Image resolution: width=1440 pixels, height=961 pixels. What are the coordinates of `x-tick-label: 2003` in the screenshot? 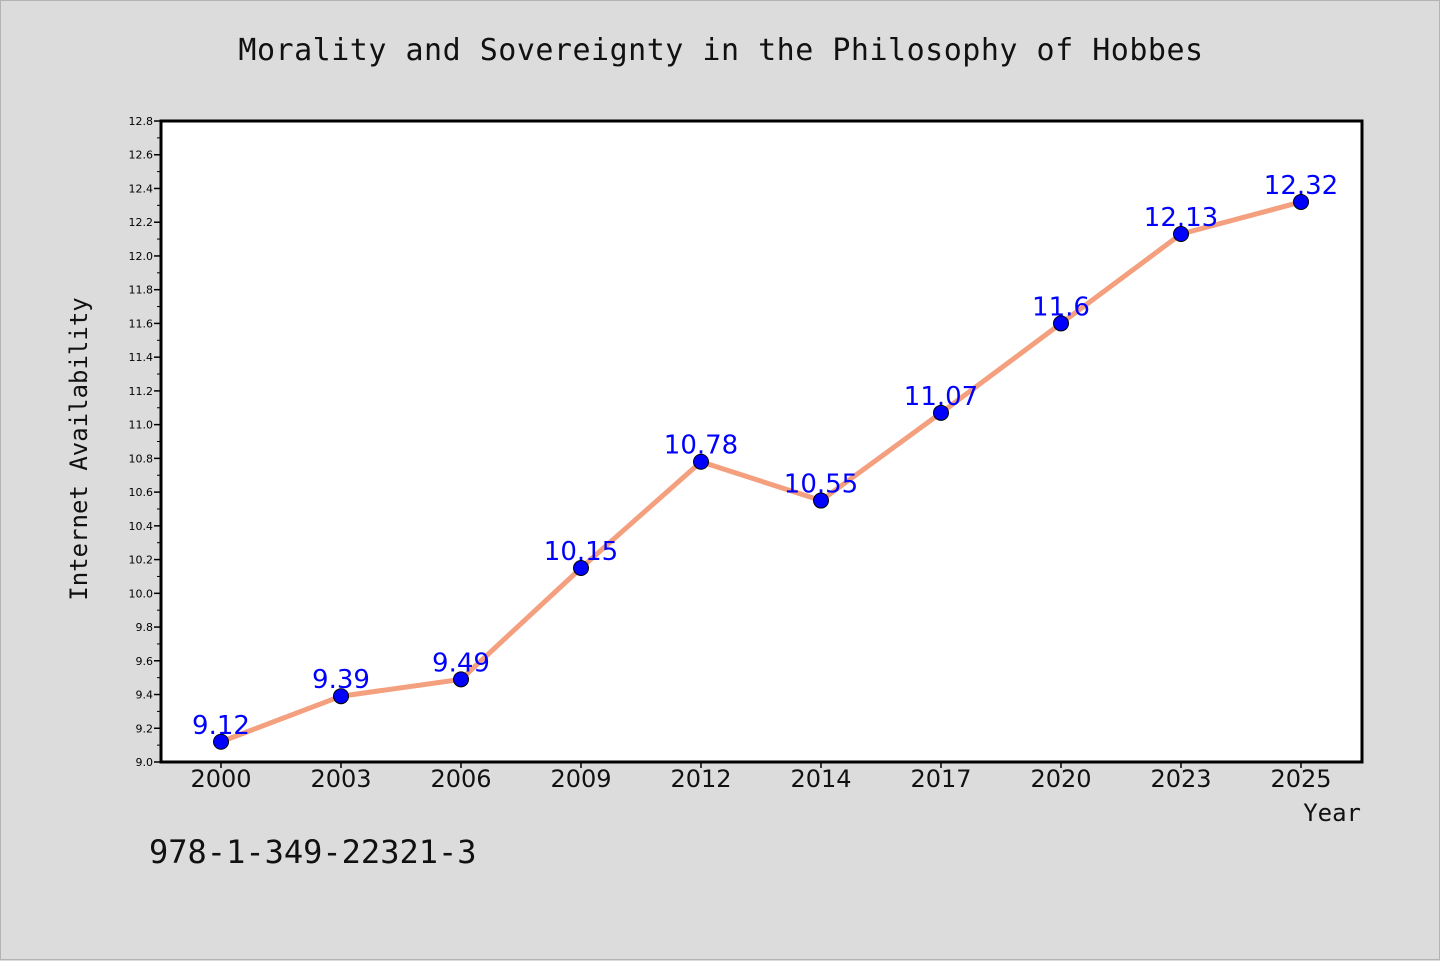 It's located at (340, 779).